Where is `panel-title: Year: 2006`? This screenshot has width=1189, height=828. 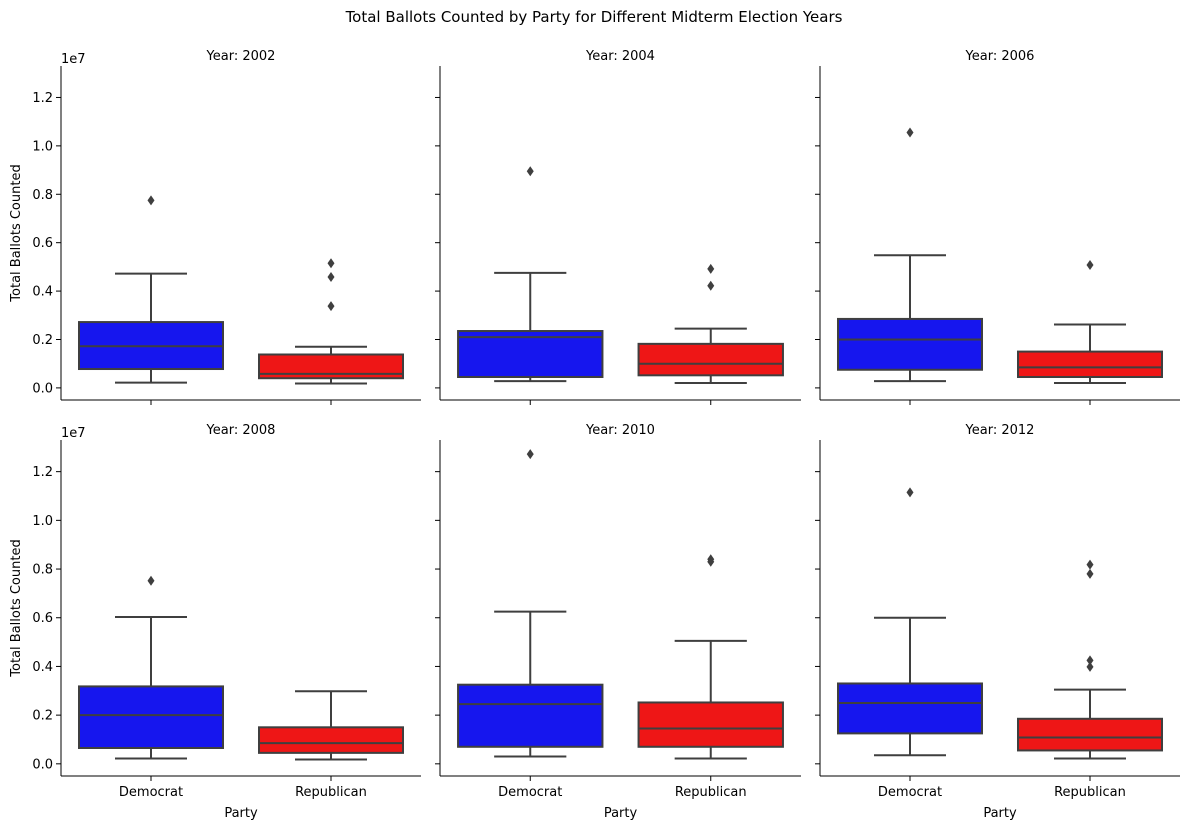 panel-title: Year: 2006 is located at coordinates (1000, 56).